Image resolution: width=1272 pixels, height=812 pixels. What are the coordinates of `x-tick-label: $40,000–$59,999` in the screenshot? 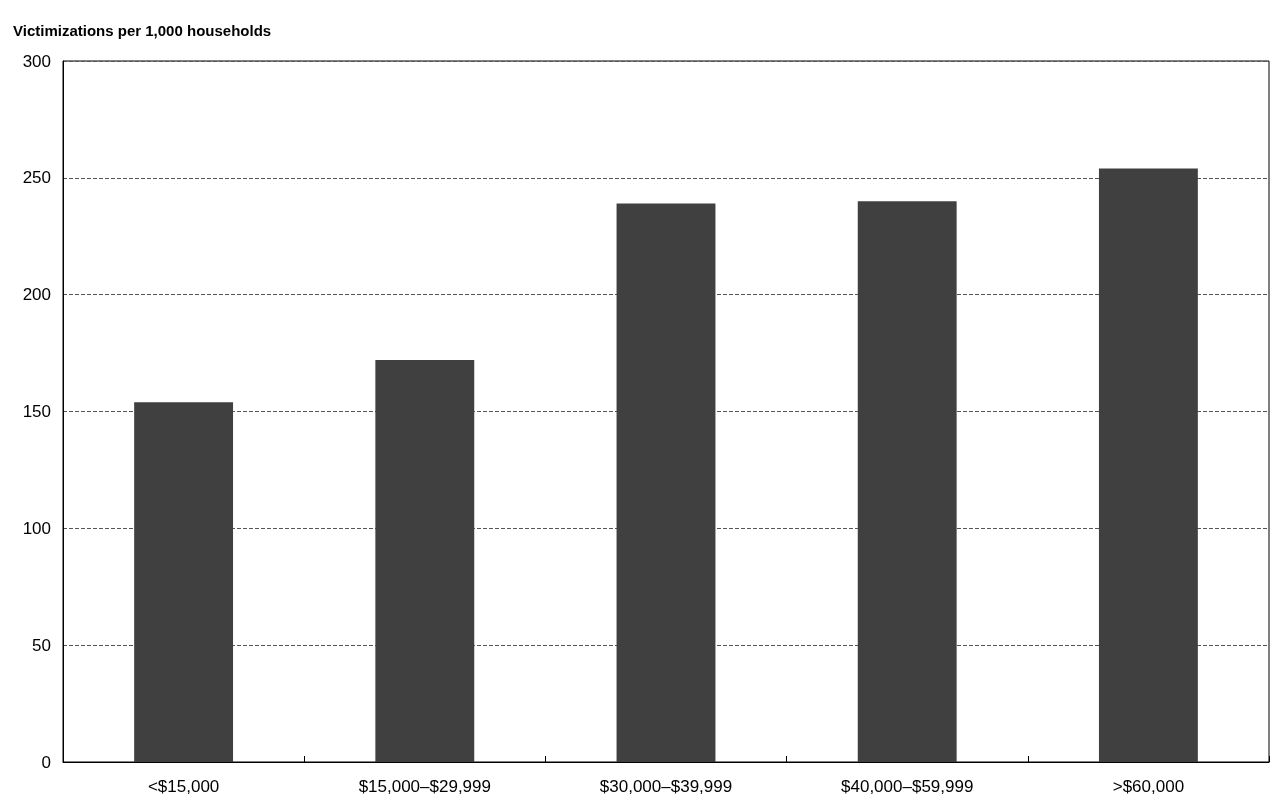 It's located at (907, 786).